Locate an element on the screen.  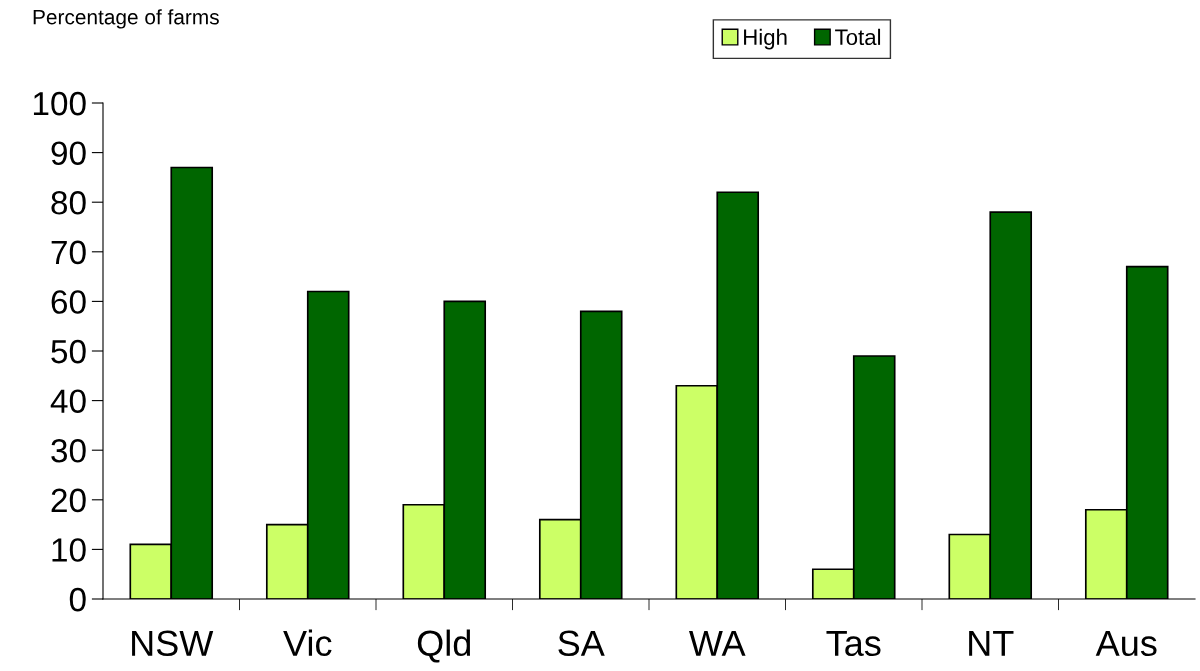
y-axis-title: Percentage of farms is located at coordinates (126, 19).